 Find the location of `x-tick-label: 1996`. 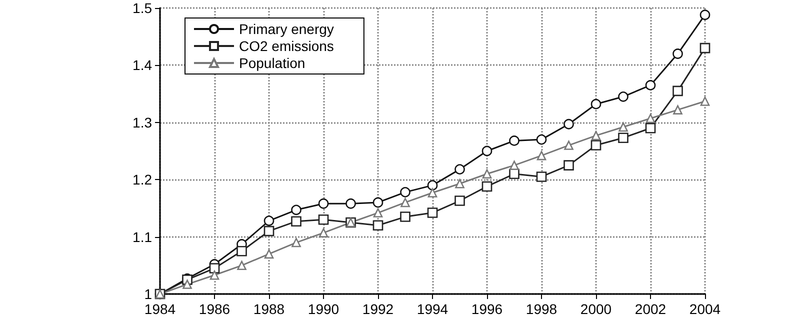

x-tick-label: 1996 is located at coordinates (487, 309).